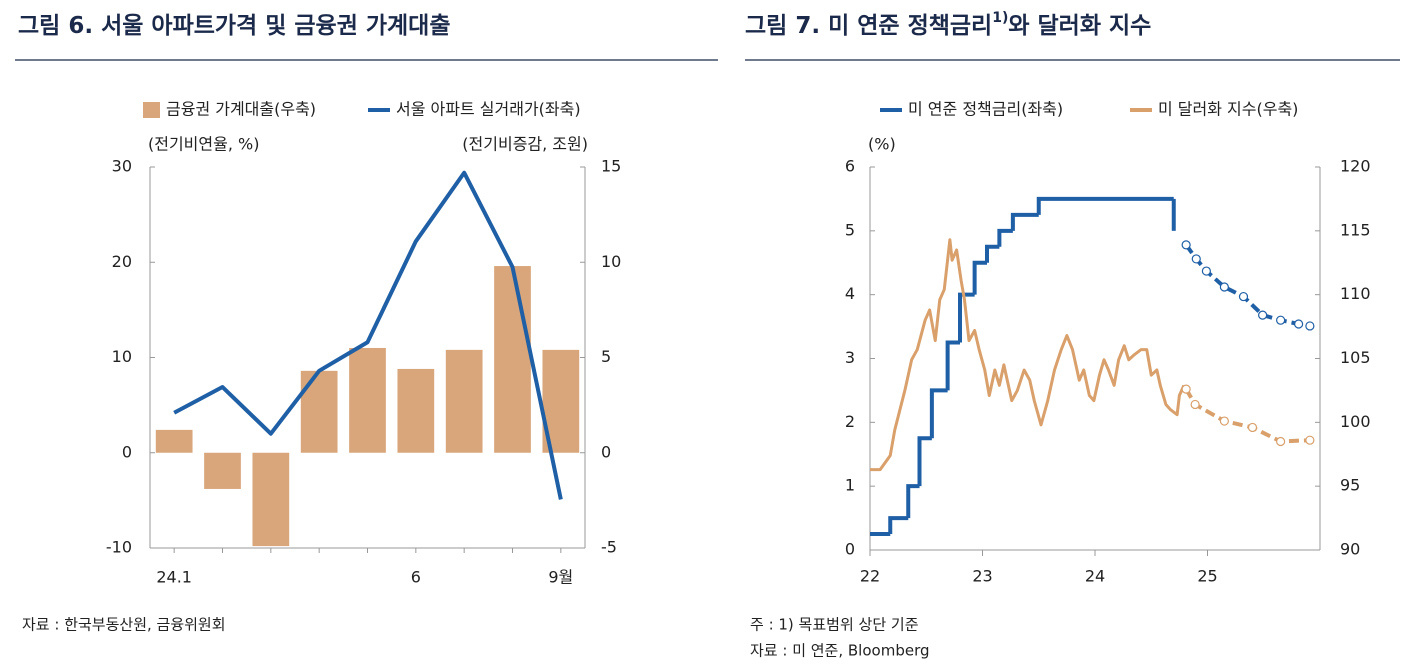  I want to click on x-tick-label: 24.1, so click(174, 577).